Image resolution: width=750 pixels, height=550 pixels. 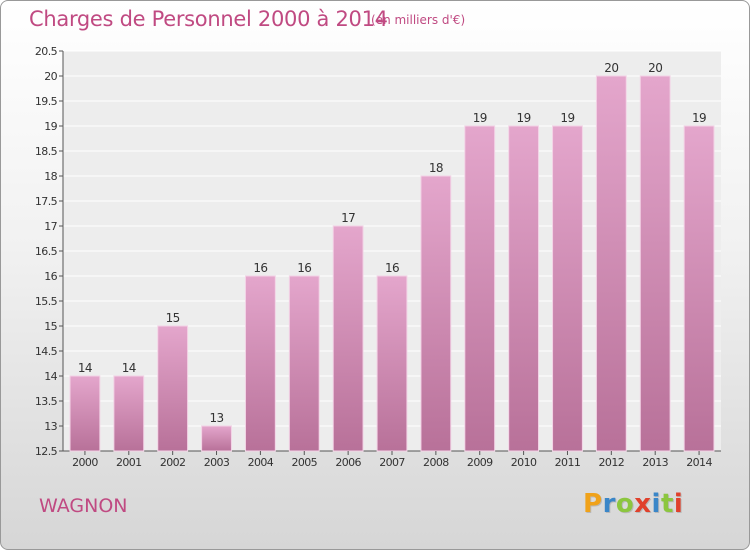 I want to click on bar-2010, so click(x=524, y=288).